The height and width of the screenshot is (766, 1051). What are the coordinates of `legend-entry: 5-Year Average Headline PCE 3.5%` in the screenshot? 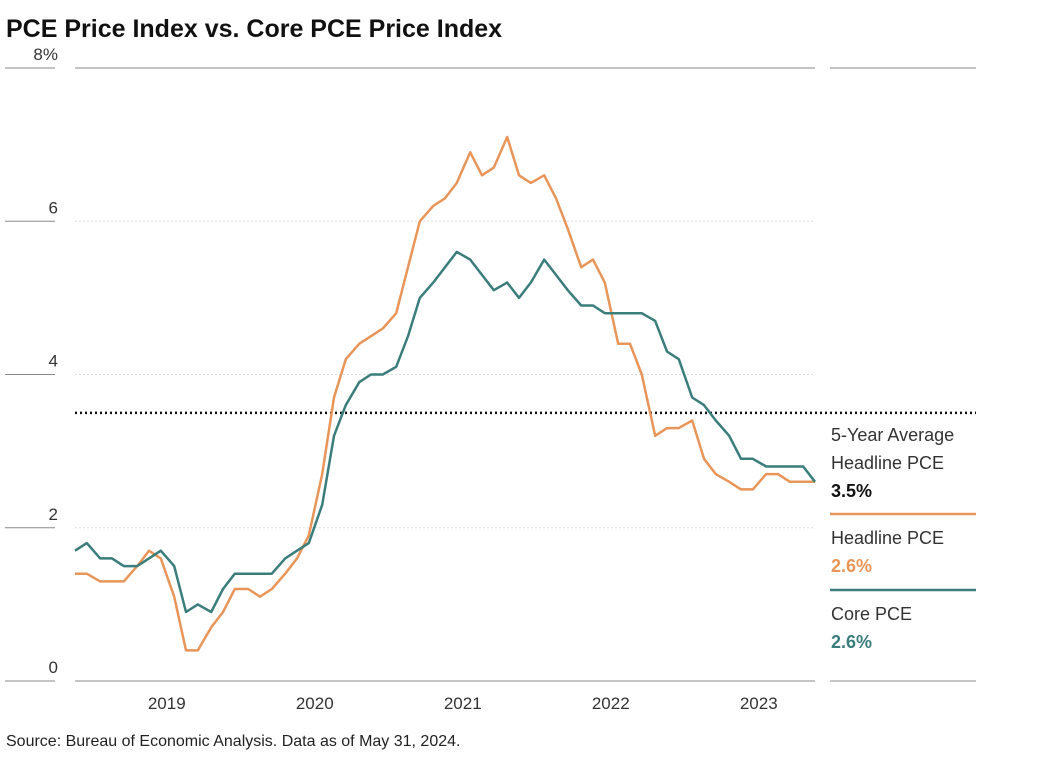 It's located at (906, 463).